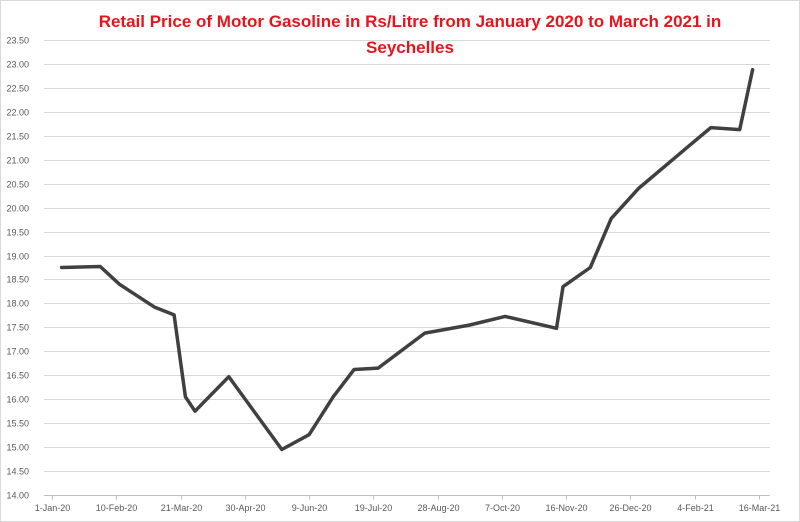  What do you see at coordinates (374, 508) in the screenshot?
I see `x-tick-label: 19-Jul-20` at bounding box center [374, 508].